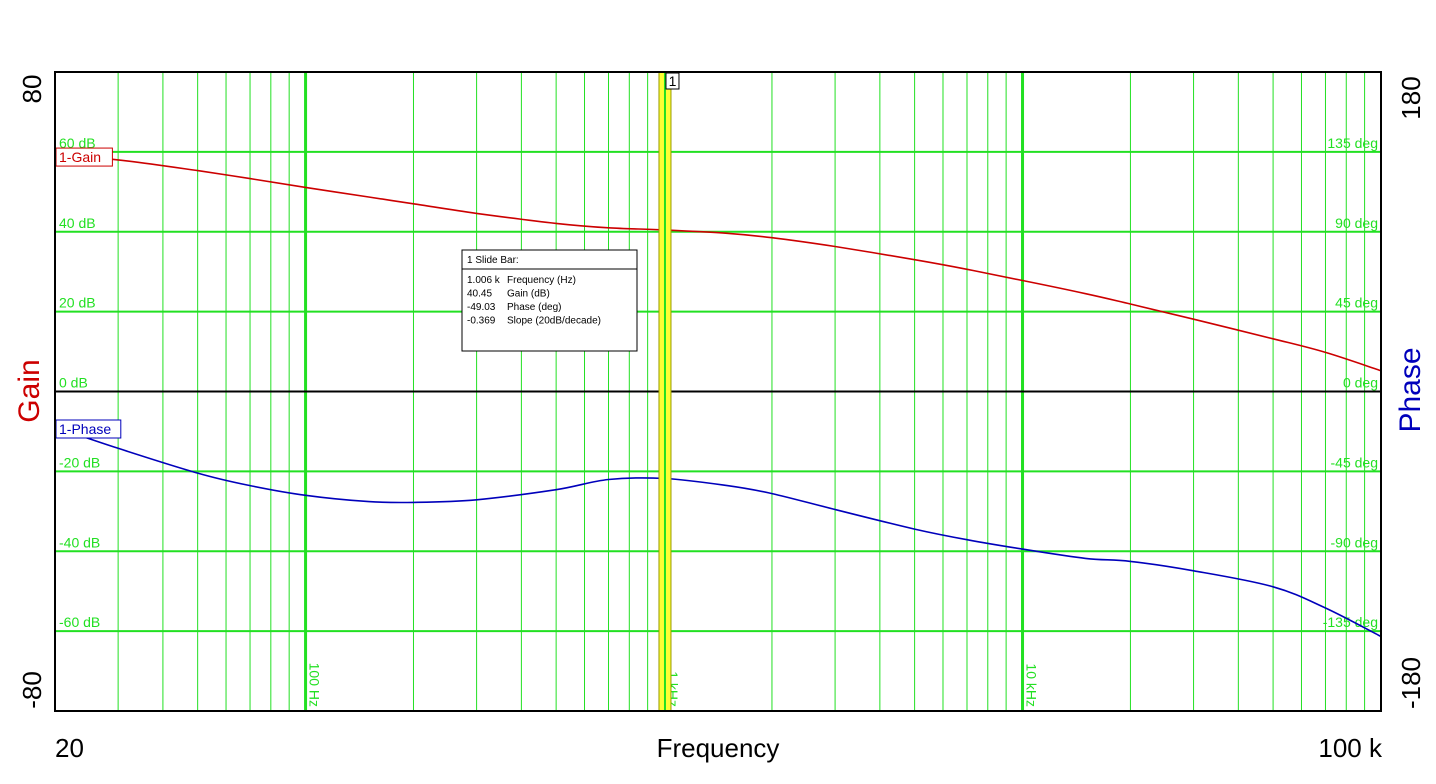  Describe the element at coordinates (85, 429) in the screenshot. I see `series-tag-label: 1-Phase` at that location.